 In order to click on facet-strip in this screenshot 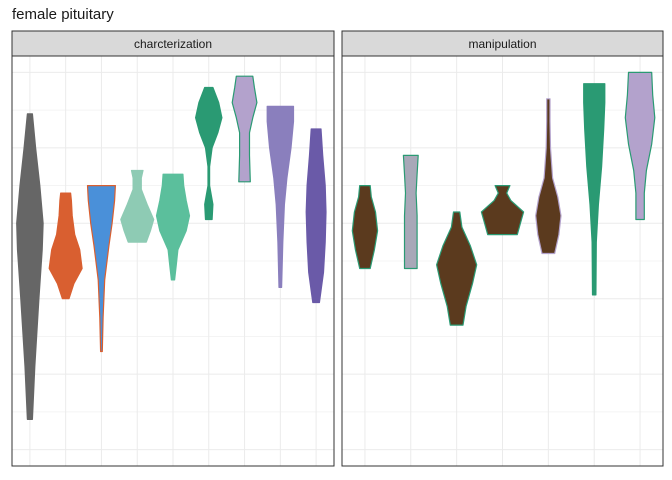, I will do `click(173, 43)`.